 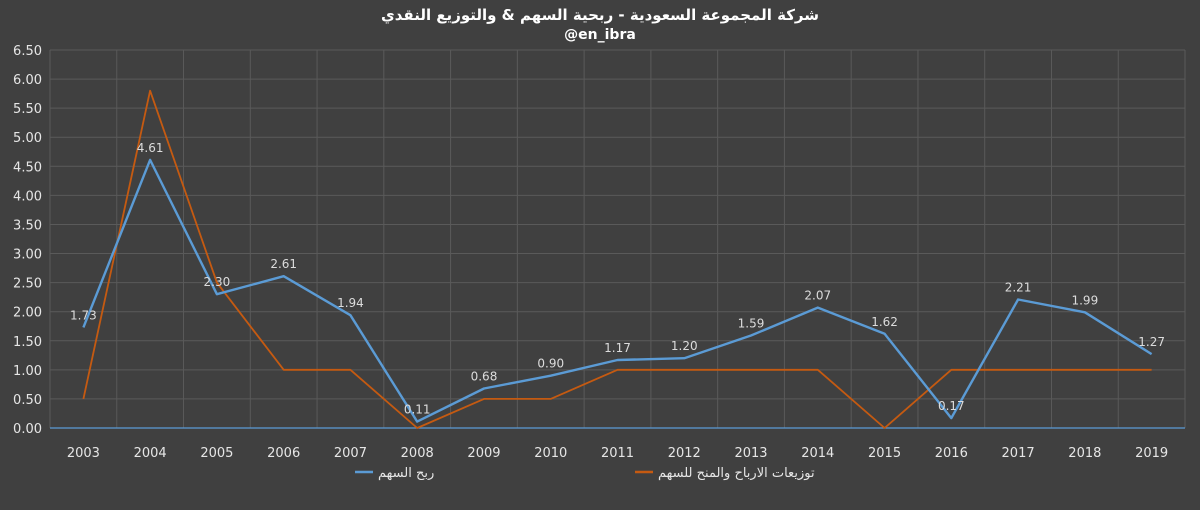 What do you see at coordinates (83, 453) in the screenshot?
I see `x-tick-label: 2003` at bounding box center [83, 453].